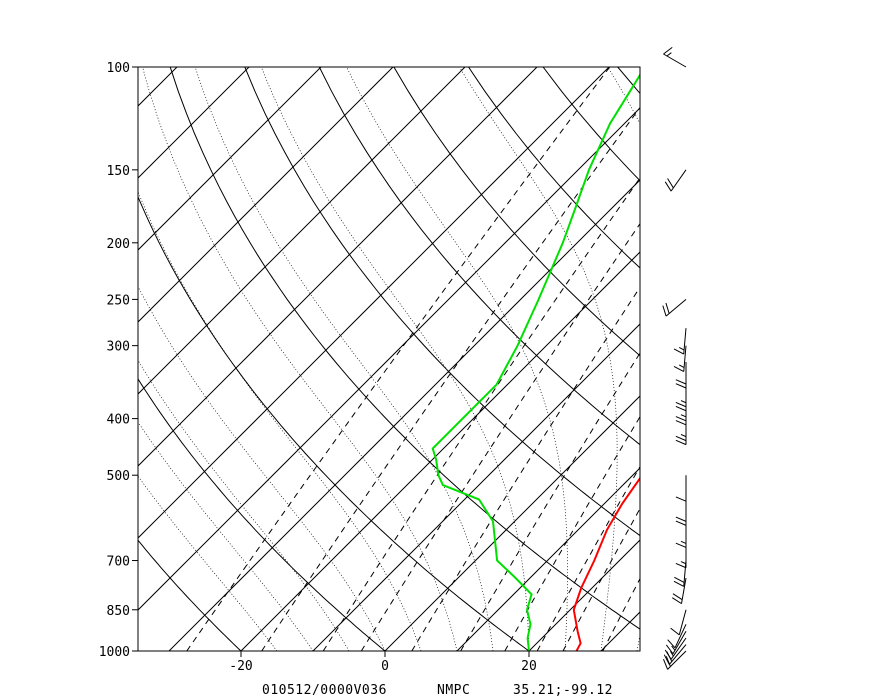 The height and width of the screenshot is (697, 896). I want to click on pressure-tick-label: 700, so click(118, 562).